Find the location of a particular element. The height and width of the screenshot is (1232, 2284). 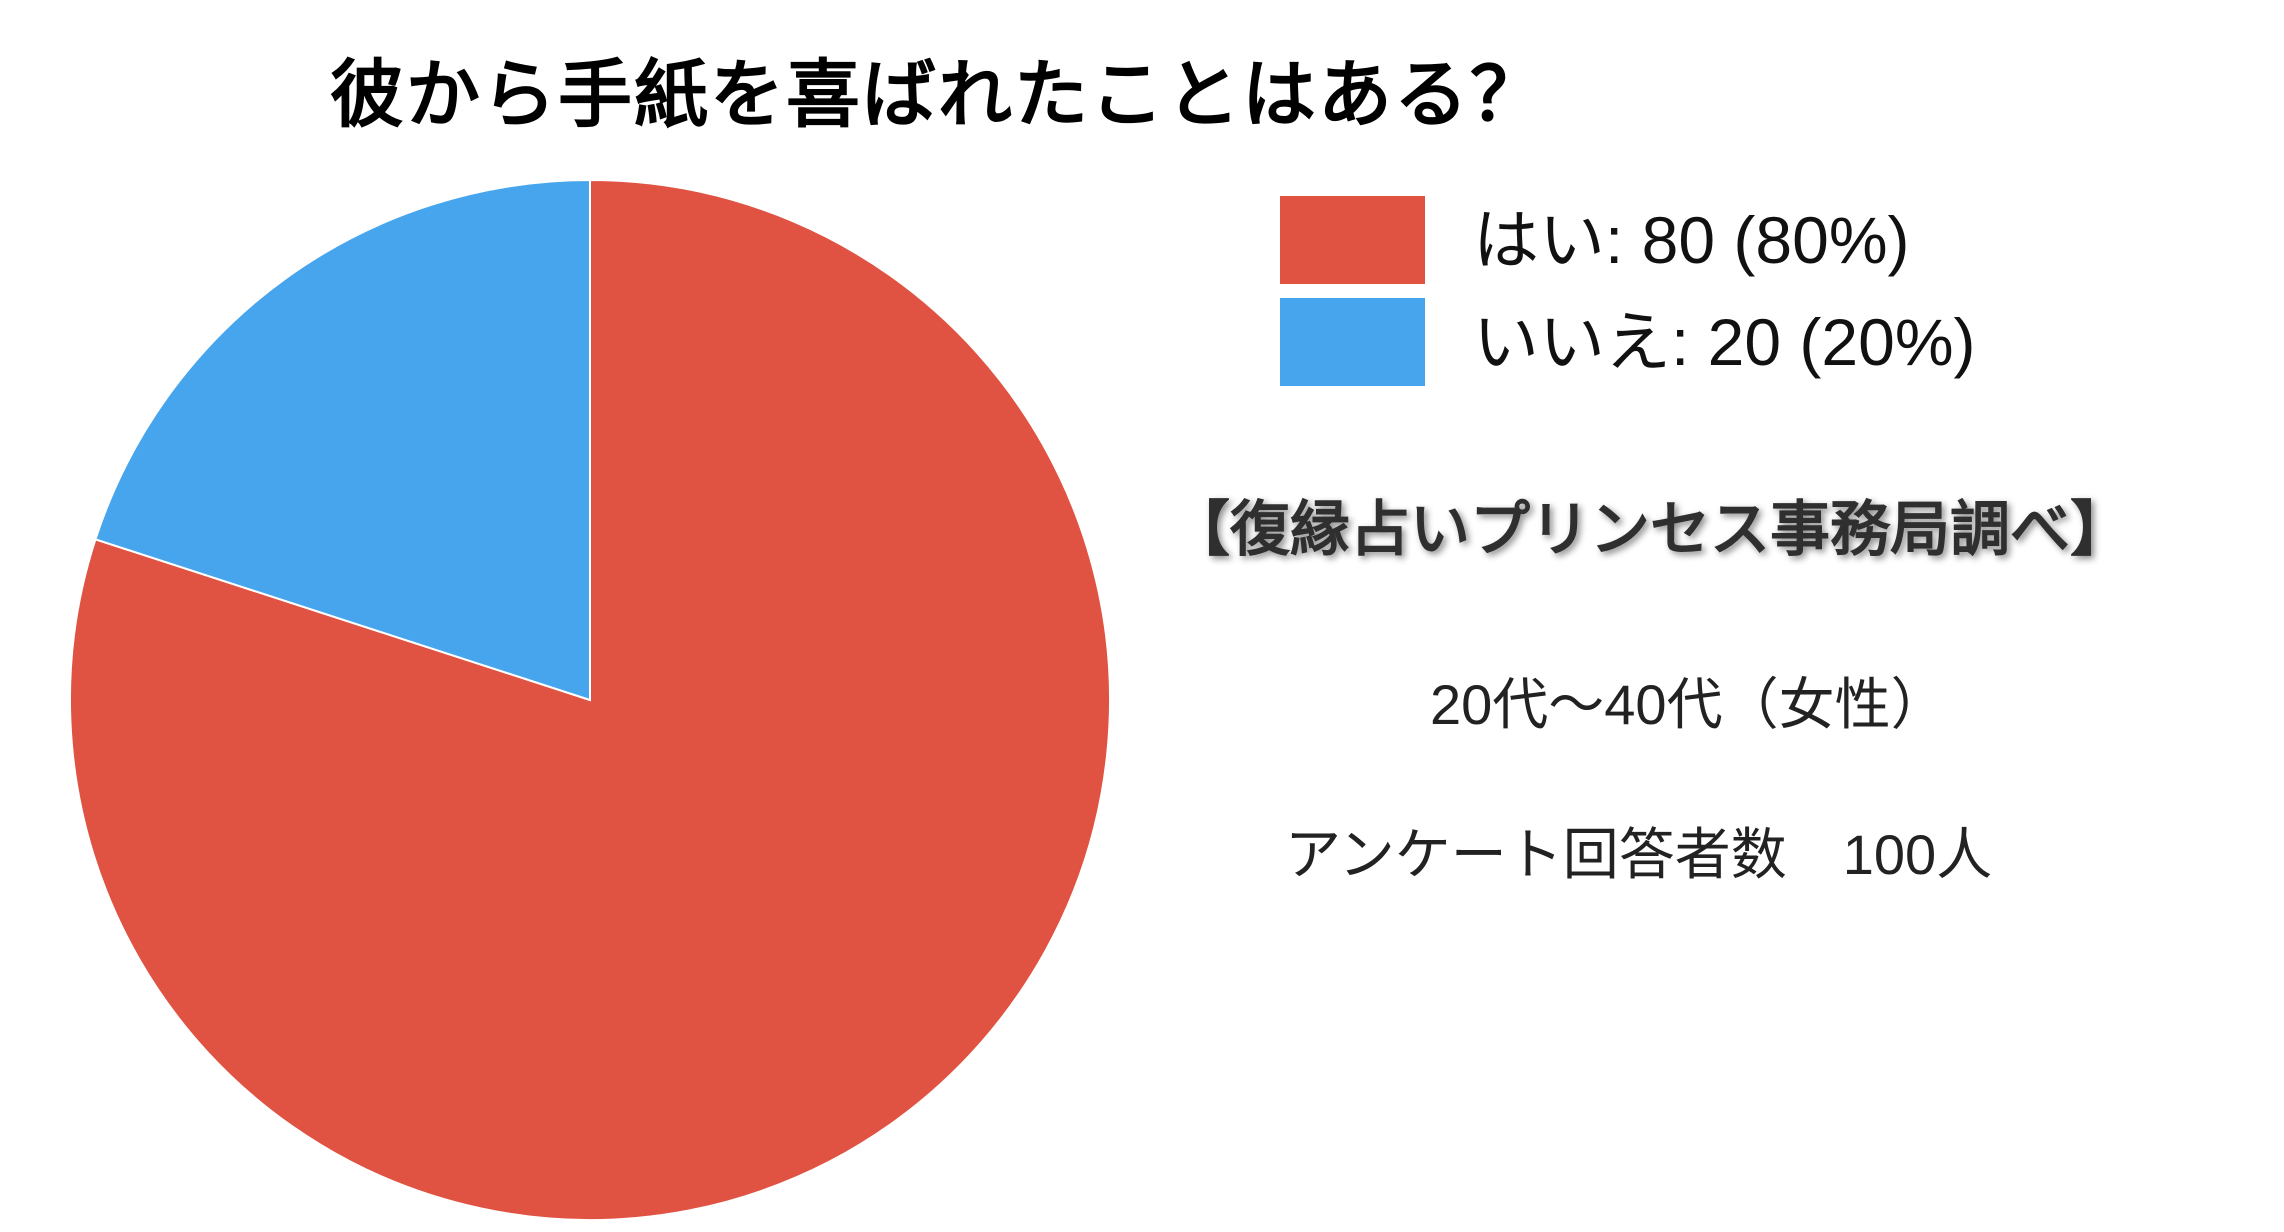

legend-label-no: いいえ: 20 (20%) is located at coordinates (1724, 342).